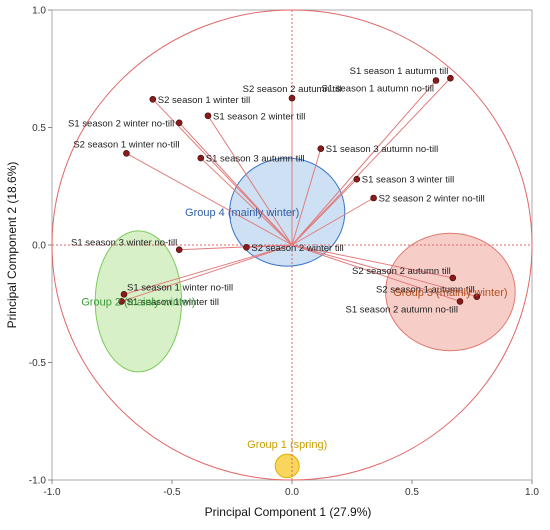 Image resolution: width=550 pixels, height=530 pixels. I want to click on x-axis-title: Principal Component 1 (27.9%), so click(288, 512).